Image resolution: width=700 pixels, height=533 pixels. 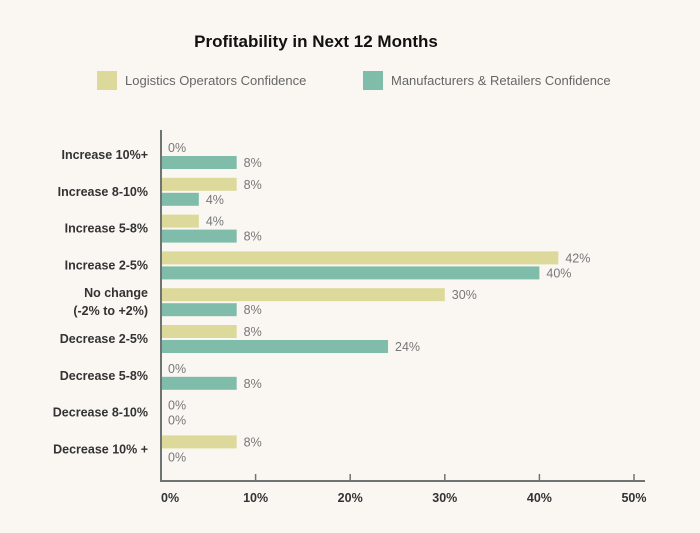 What do you see at coordinates (106, 229) in the screenshot?
I see `category-label: Increase 5-8%` at bounding box center [106, 229].